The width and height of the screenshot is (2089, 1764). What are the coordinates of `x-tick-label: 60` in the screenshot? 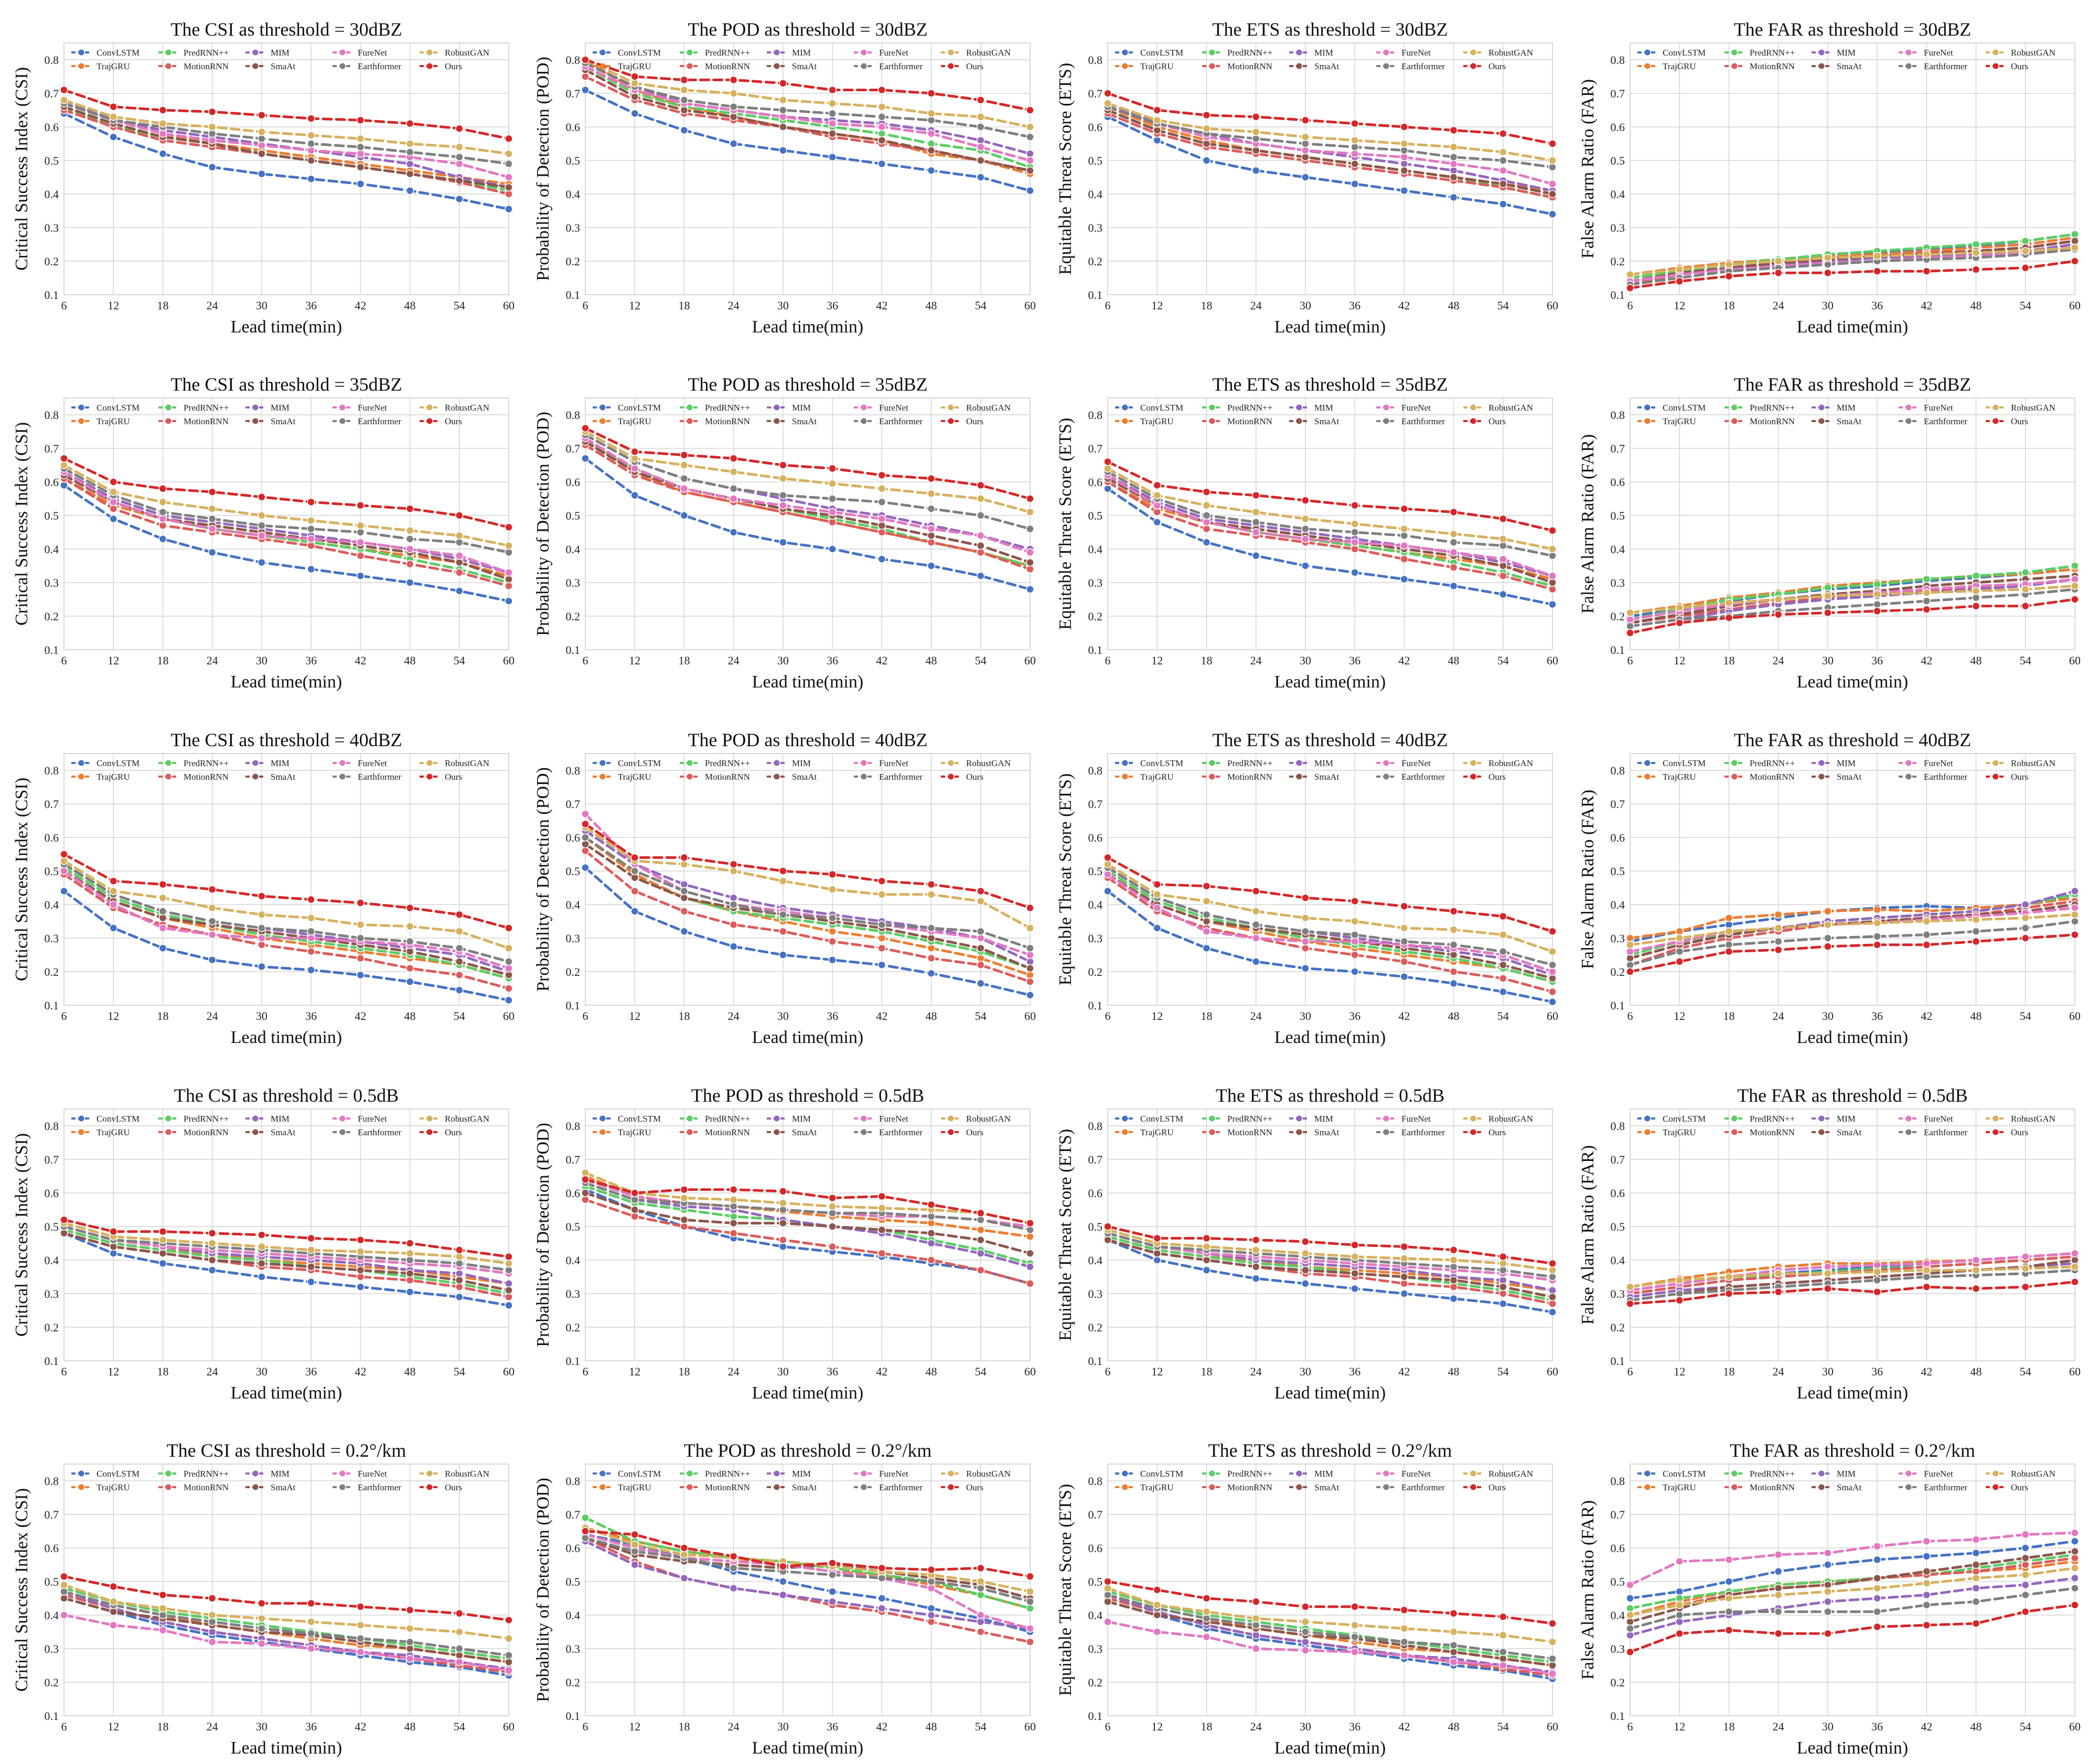 It's located at (1552, 1016).